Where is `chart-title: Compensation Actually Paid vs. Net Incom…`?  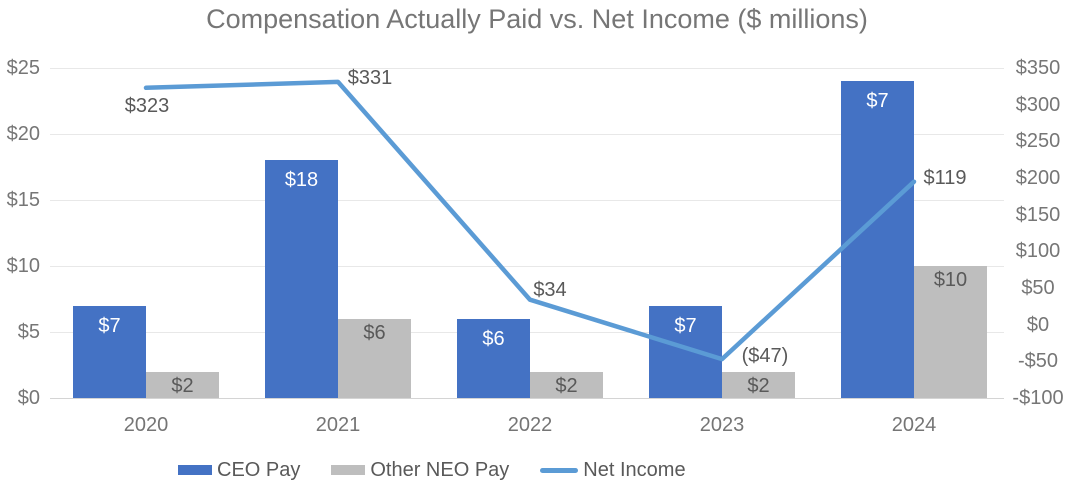
chart-title: Compensation Actually Paid vs. Net Incom… is located at coordinates (537, 19).